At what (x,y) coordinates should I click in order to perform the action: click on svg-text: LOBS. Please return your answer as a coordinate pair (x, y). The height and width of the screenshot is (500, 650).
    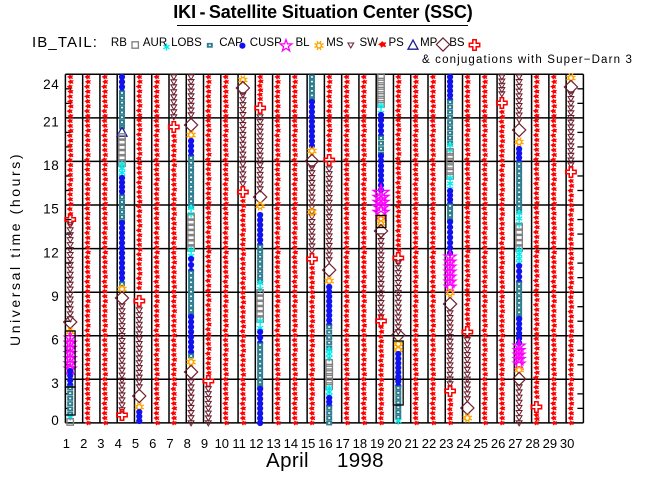
    Looking at the image, I should click on (186, 43).